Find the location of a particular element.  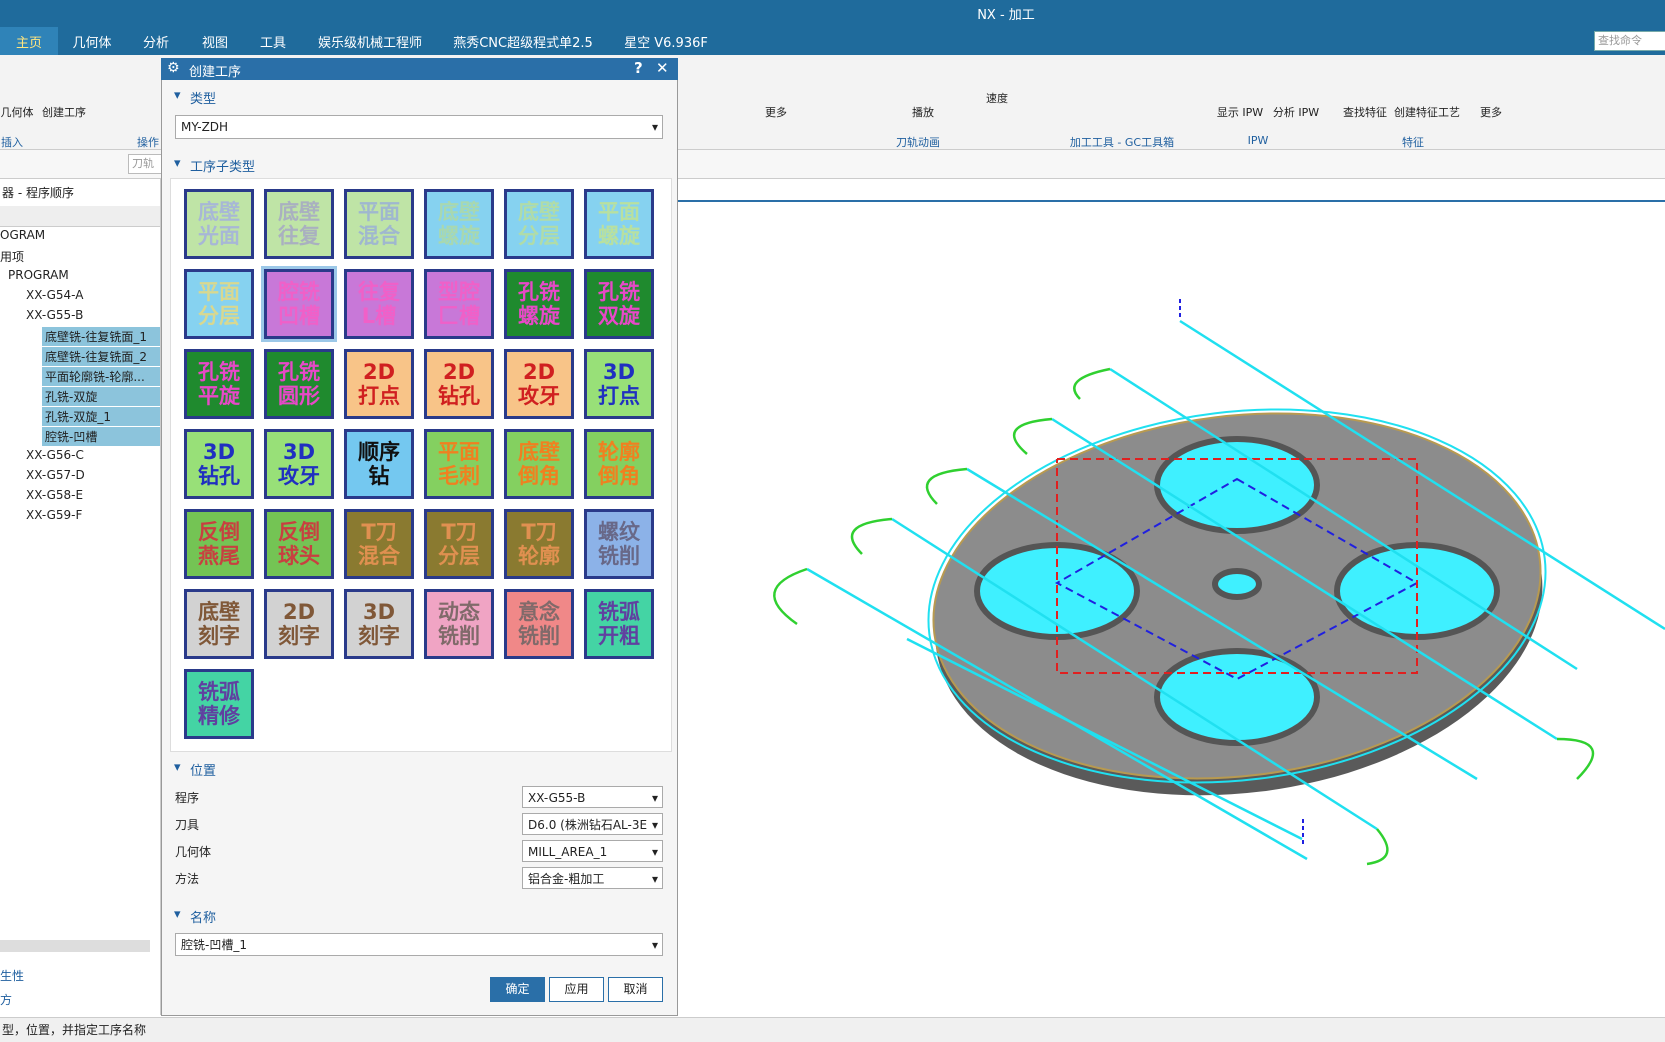

ribbon-label: 显示 IPW is located at coordinates (1240, 112).